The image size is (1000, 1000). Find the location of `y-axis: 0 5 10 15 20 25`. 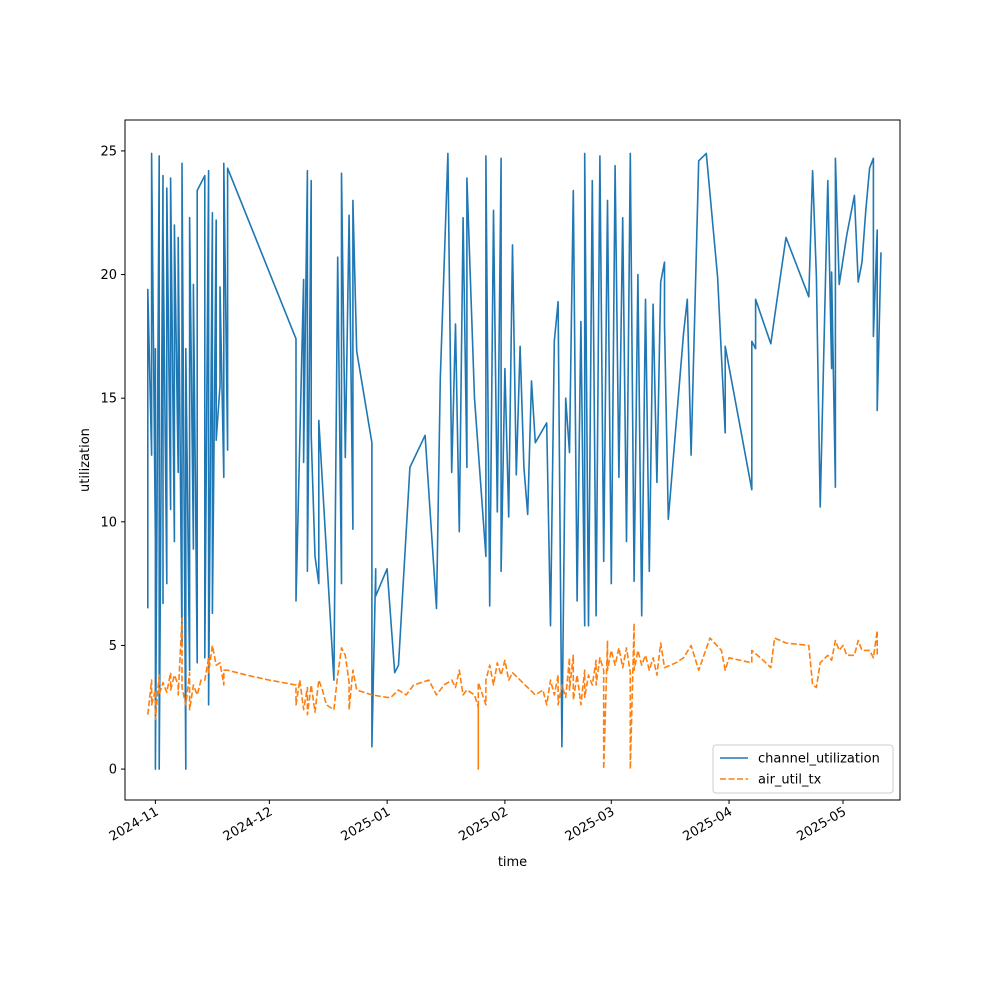

y-axis: 0 5 10 15 20 25 is located at coordinates (112, 461).